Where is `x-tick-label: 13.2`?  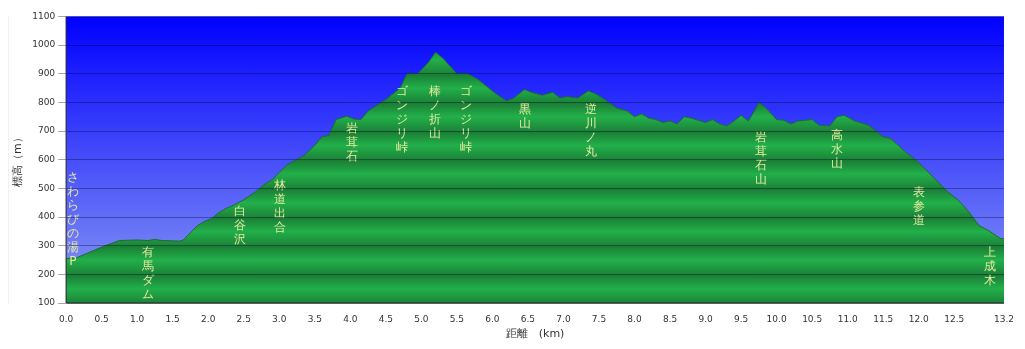
x-tick-label: 13.2 is located at coordinates (1003, 318).